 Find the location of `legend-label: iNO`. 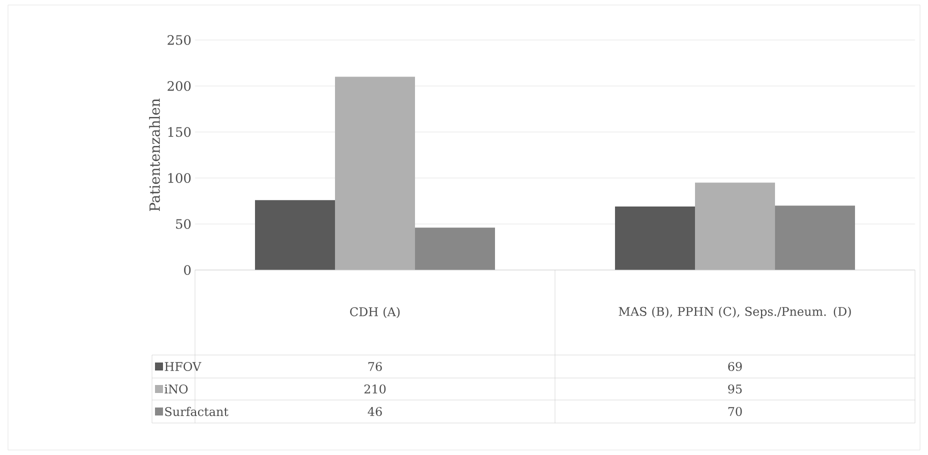

legend-label: iNO is located at coordinates (176, 389).